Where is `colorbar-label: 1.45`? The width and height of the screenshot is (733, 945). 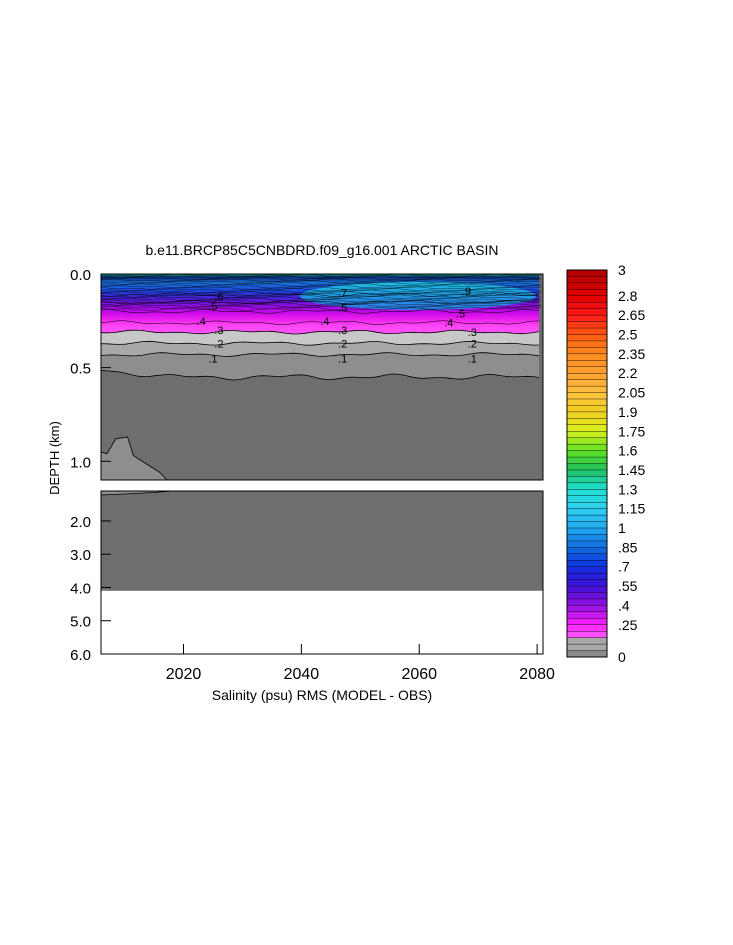
colorbar-label: 1.45 is located at coordinates (631, 470).